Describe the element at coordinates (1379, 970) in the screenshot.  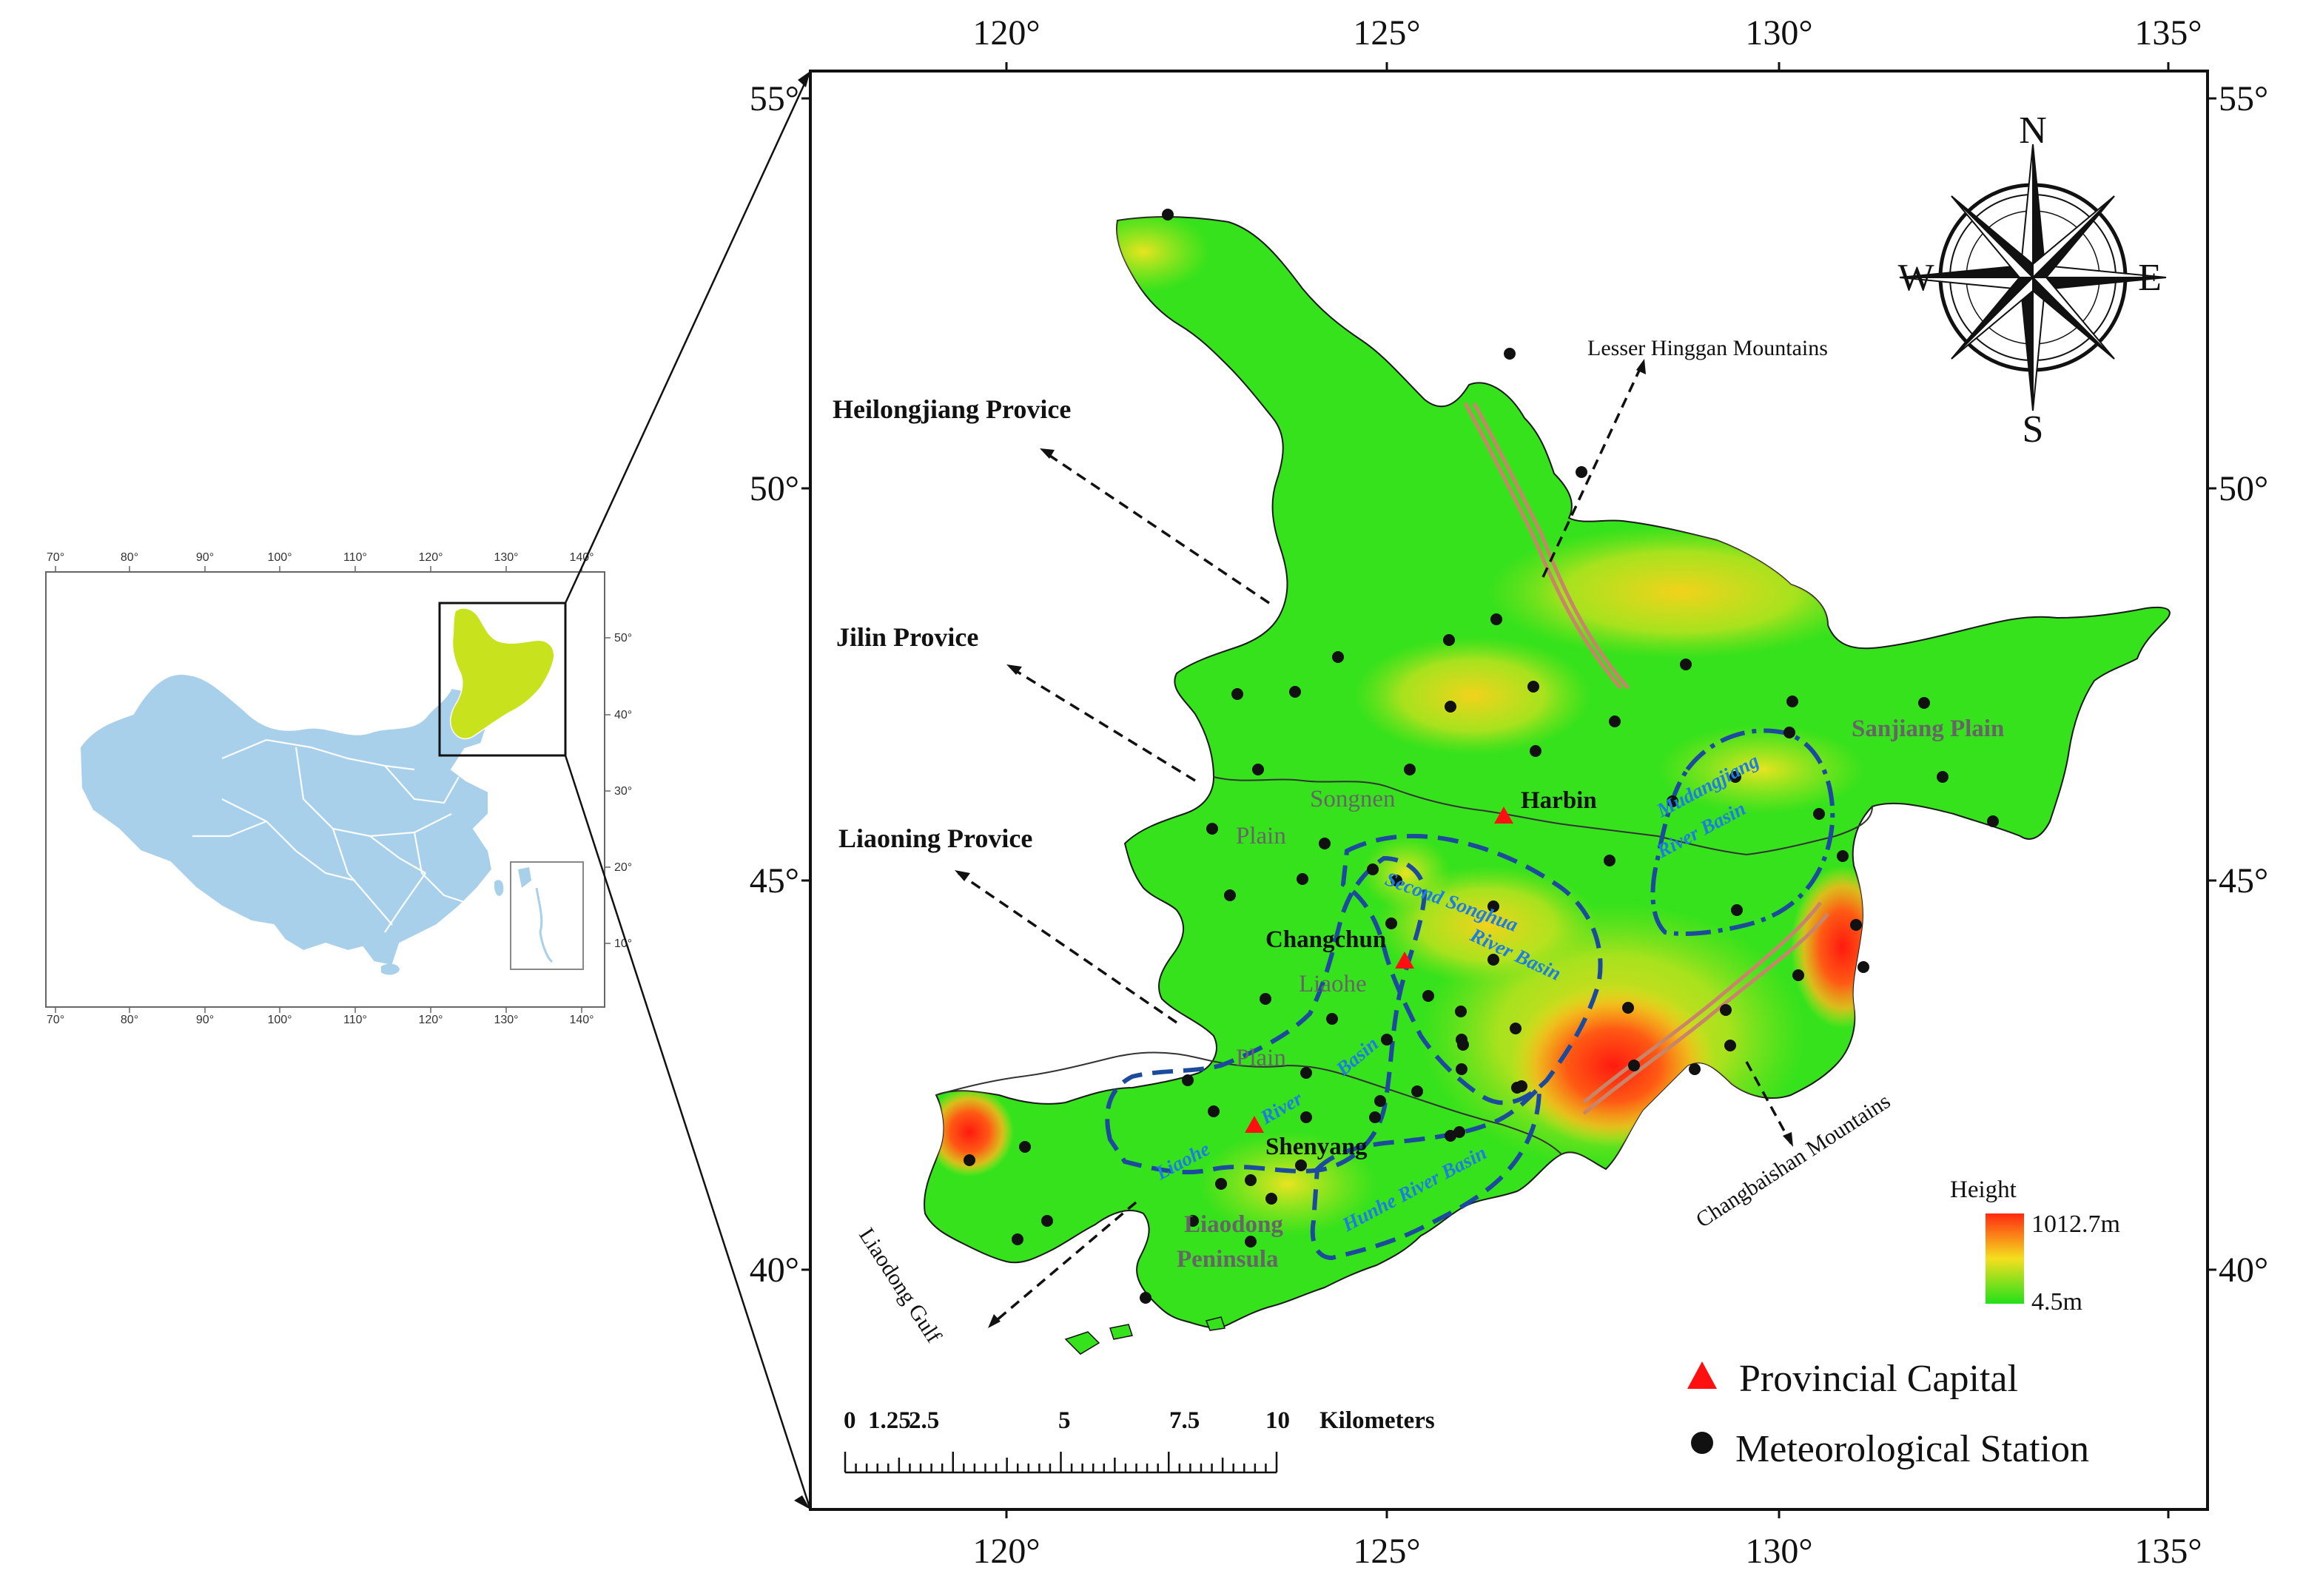
I see `provincial-capitals` at that location.